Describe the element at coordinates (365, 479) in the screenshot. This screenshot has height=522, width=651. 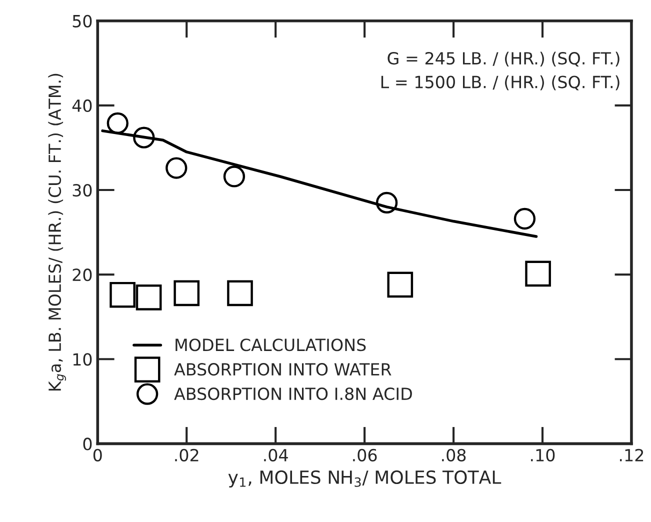
I see `x-axis-title: y$_{1}$, MOLES NH$_{3}$/ MOLES TOTAL` at that location.